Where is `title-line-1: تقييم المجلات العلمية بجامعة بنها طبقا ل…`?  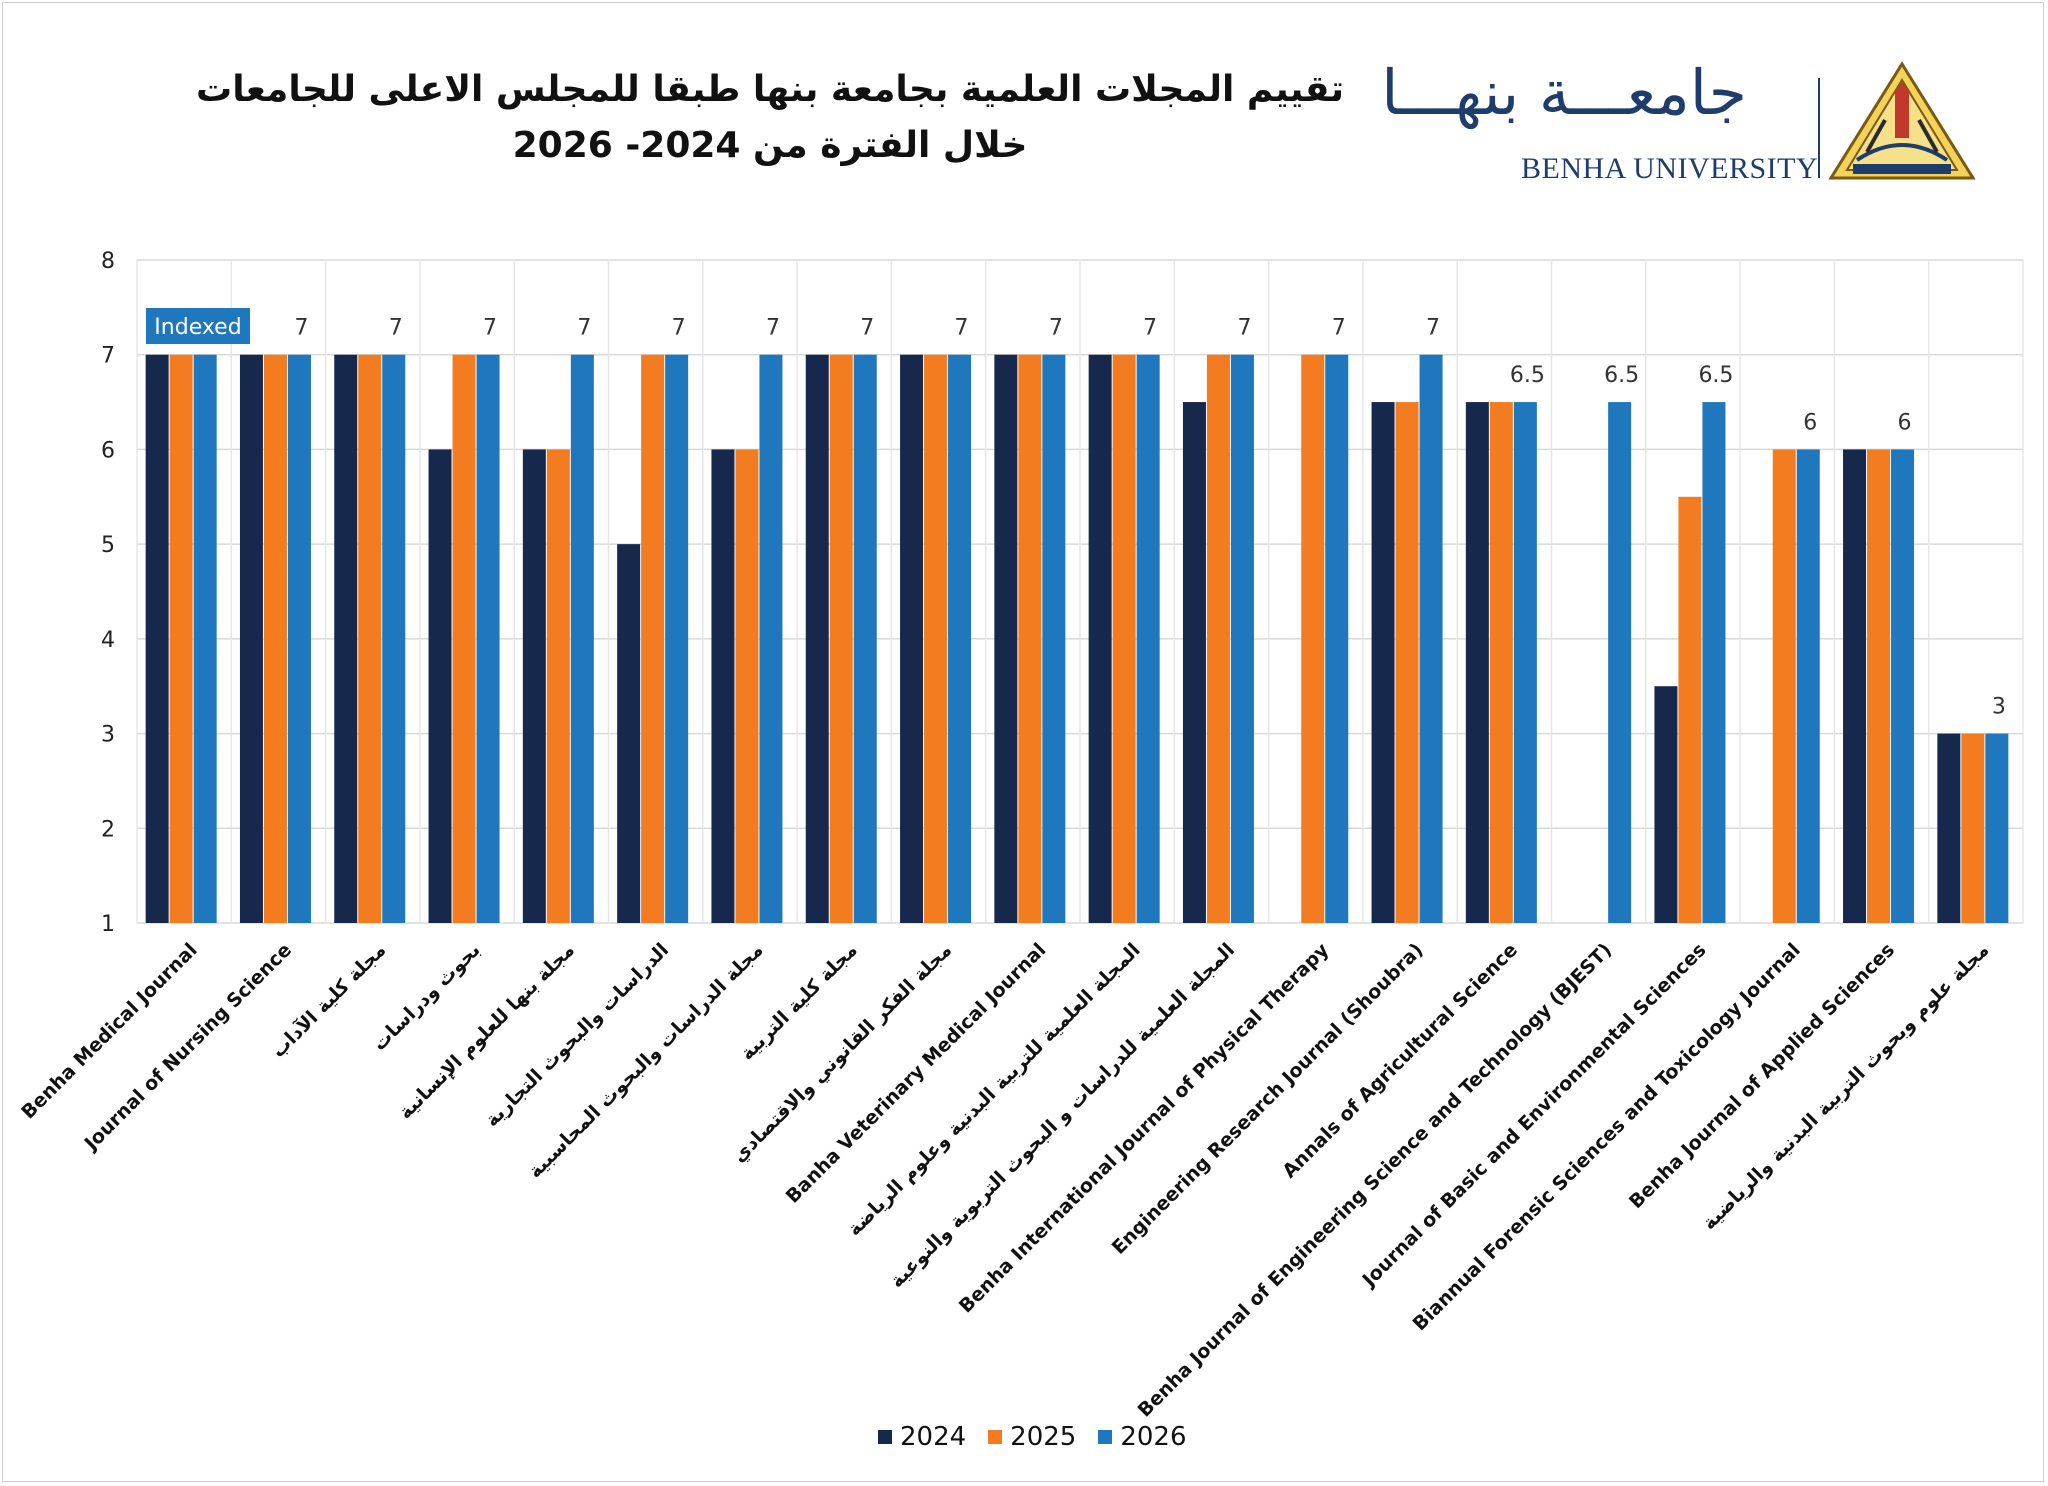
title-line-1: تقييم المجلات العلمية بجامعة بنها طبقا ل… is located at coordinates (770, 89).